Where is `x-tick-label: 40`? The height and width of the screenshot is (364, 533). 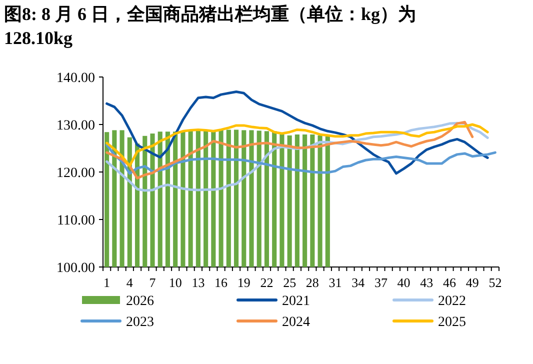 x-tick-label: 40 is located at coordinates (403, 282).